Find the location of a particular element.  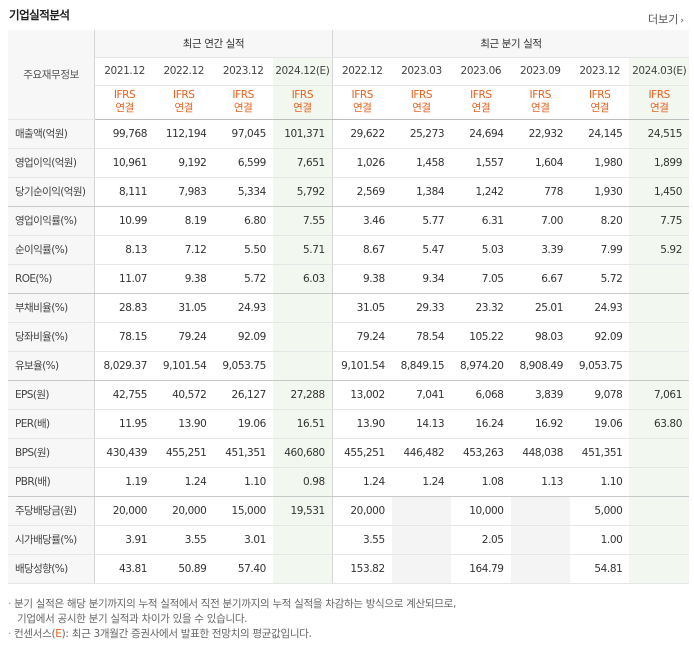

table-cell: 10.99 is located at coordinates (124, 221).